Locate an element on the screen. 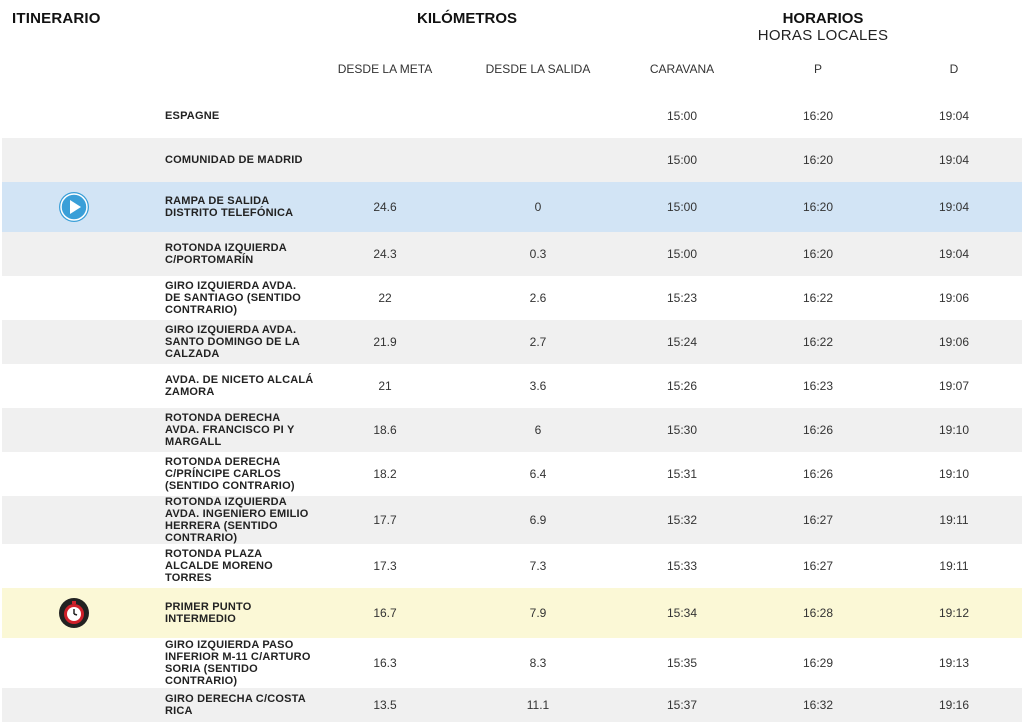  location-name: RAMPA DE SALIDA DISTRITO TELEFÓNICA is located at coordinates (229, 207).